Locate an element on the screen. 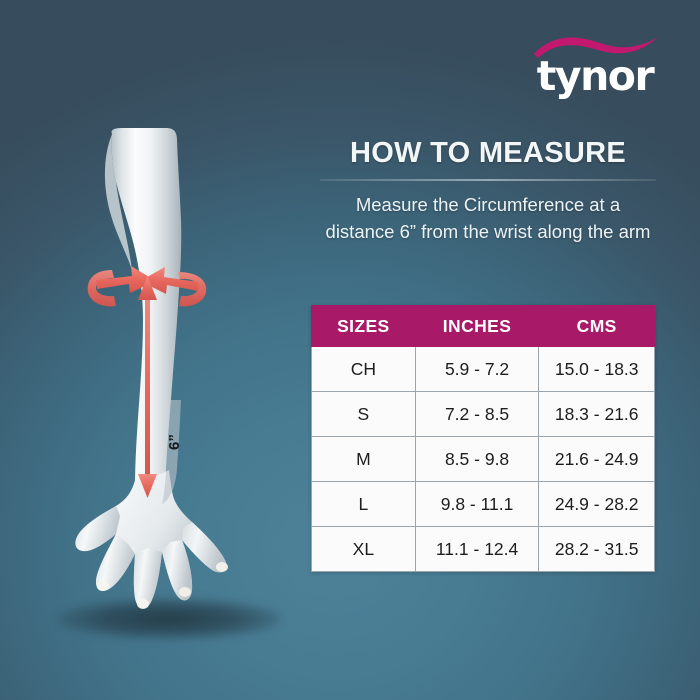 This screenshot has height=700, width=700. cell-cms: 28.2 - 31.5 is located at coordinates (596, 549).